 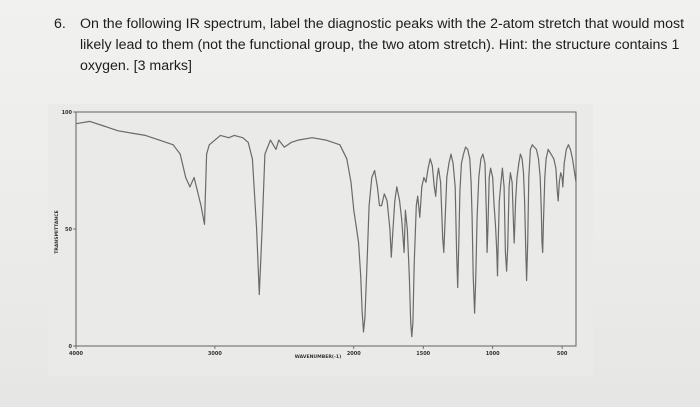 I want to click on y-tick-label: 100, so click(x=67, y=113).